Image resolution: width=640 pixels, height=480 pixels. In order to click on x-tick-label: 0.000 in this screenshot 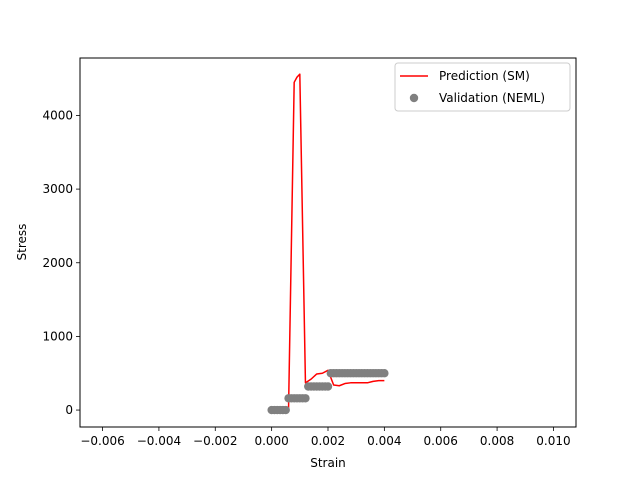, I will do `click(271, 441)`.